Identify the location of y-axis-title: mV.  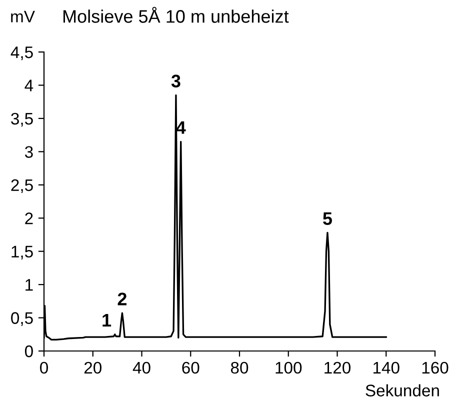
(23, 16).